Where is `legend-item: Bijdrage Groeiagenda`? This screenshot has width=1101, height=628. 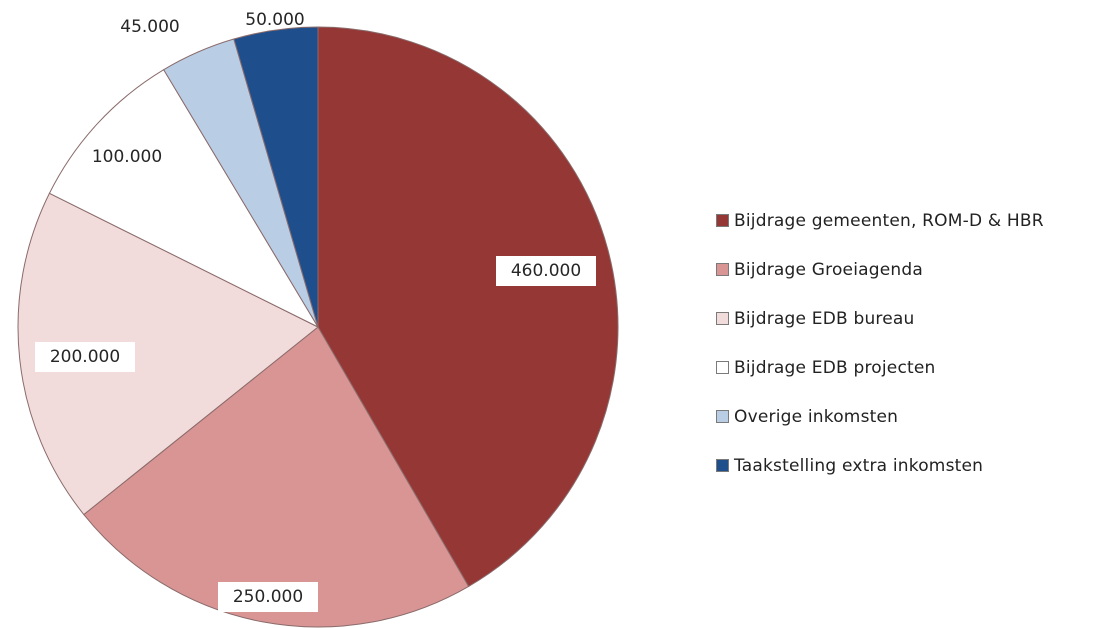 legend-item: Bijdrage Groeiagenda is located at coordinates (906, 269).